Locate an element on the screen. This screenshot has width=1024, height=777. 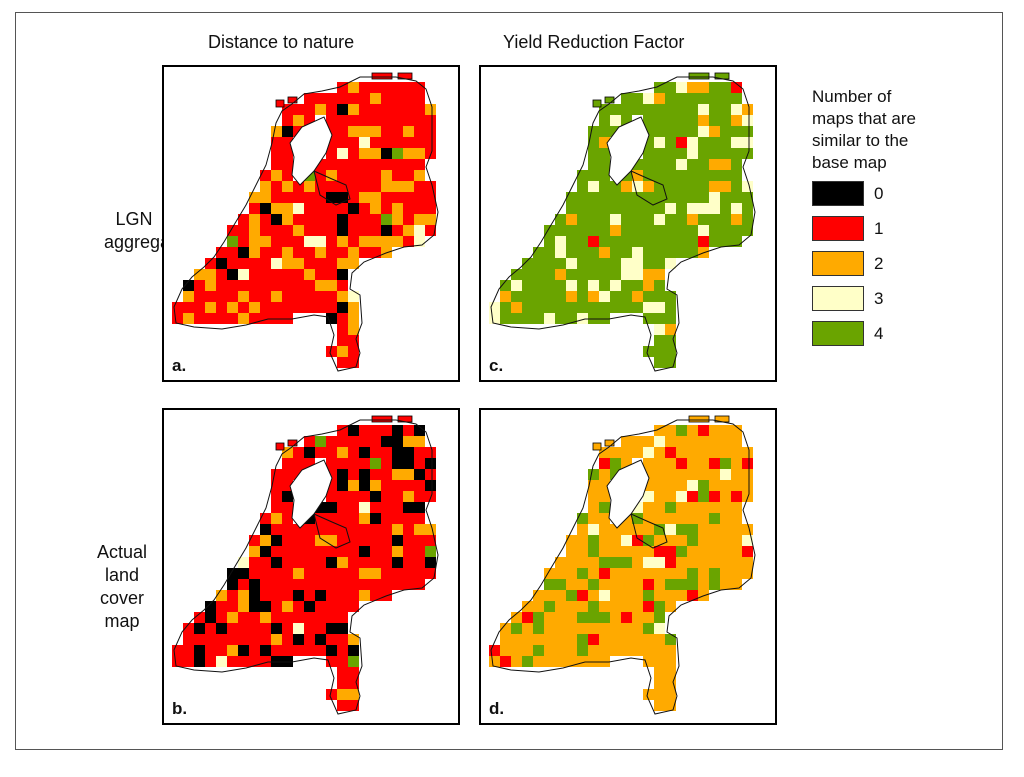
legend-label-0: 0 is located at coordinates (879, 193).